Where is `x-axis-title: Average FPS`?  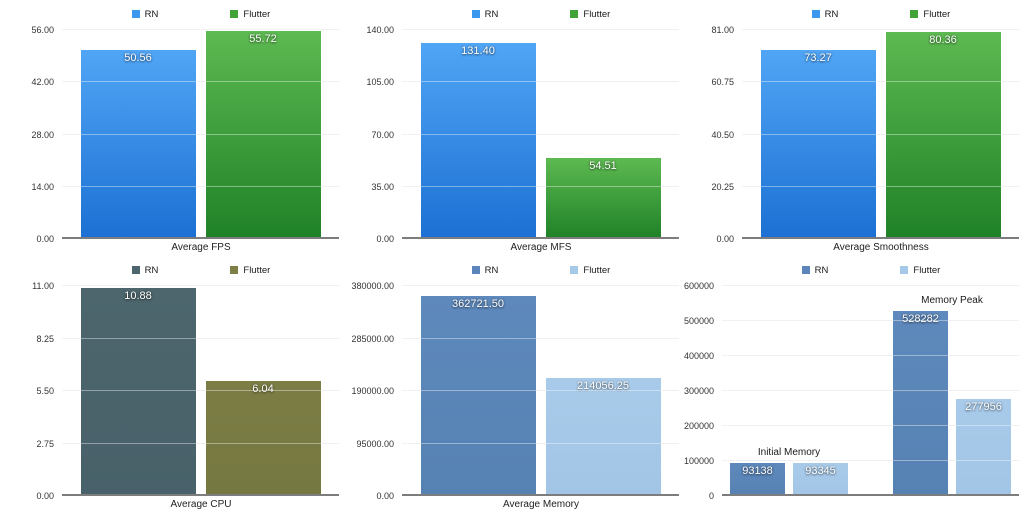 x-axis-title: Average FPS is located at coordinates (201, 247).